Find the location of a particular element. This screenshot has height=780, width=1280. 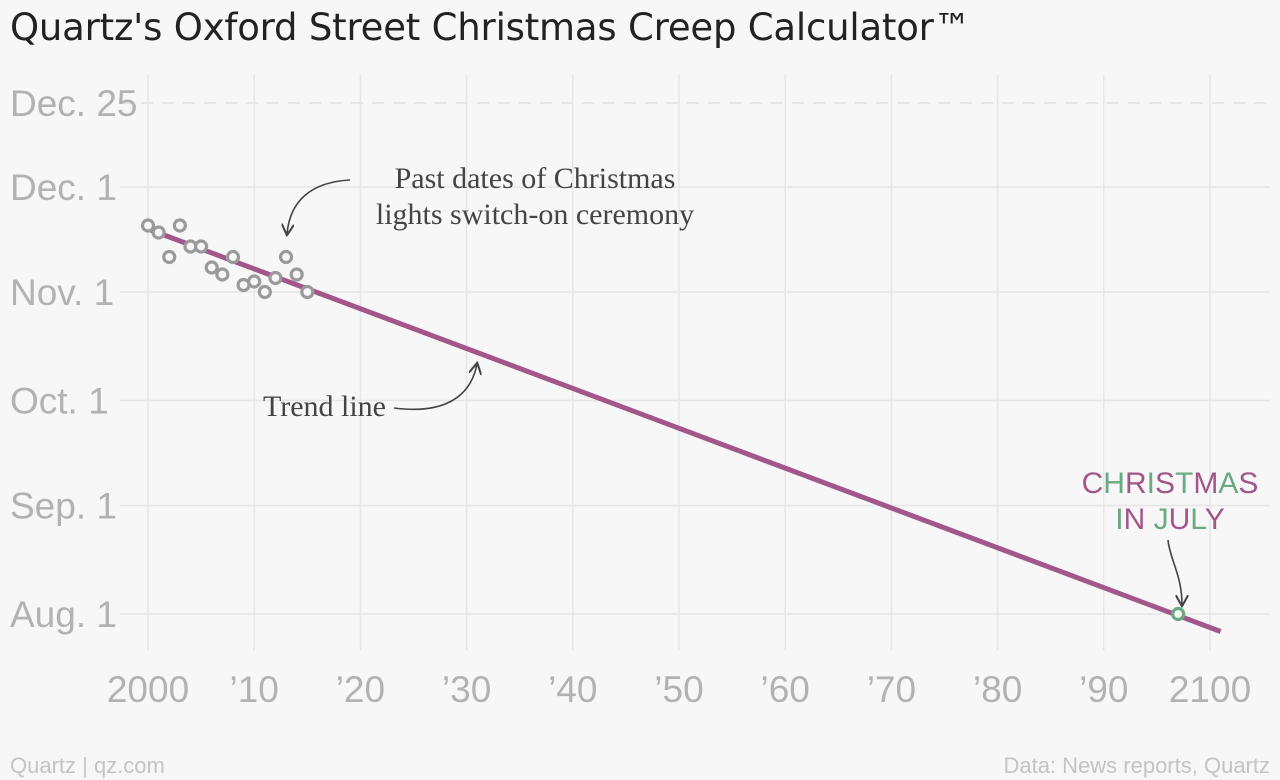

x-tick-label: ’30 is located at coordinates (466, 689).